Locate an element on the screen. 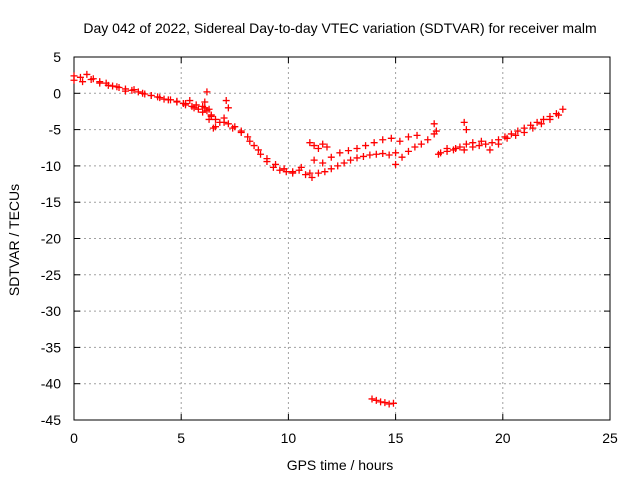 The height and width of the screenshot is (480, 640). y-tick-label: -10 is located at coordinates (51, 166).